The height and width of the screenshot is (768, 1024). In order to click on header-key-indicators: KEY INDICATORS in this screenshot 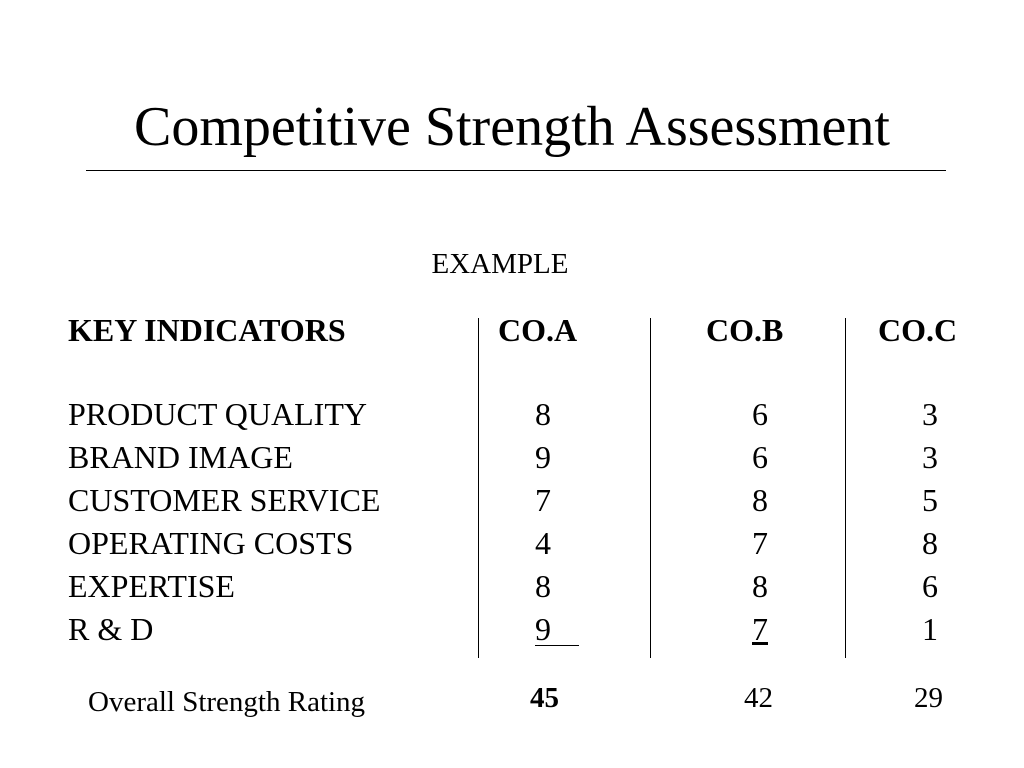, I will do `click(207, 330)`.